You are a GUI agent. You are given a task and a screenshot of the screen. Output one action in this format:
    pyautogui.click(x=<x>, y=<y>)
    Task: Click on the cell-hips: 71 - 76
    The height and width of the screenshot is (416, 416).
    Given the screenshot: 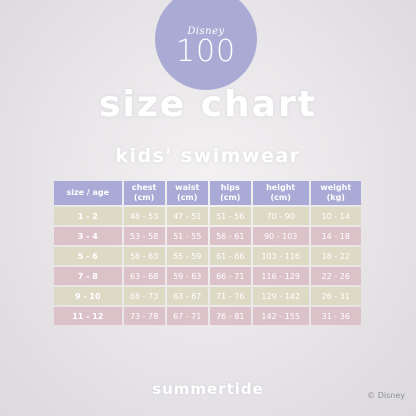 What is the action you would take?
    pyautogui.click(x=230, y=296)
    